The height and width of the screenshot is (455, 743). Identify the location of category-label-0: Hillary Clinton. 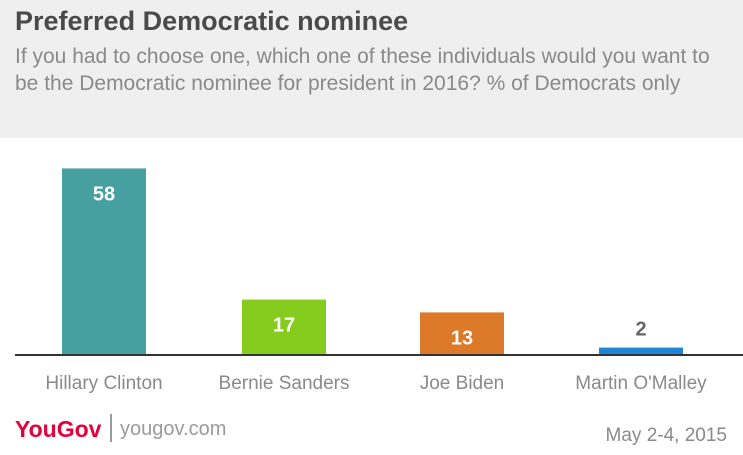
(103, 383).